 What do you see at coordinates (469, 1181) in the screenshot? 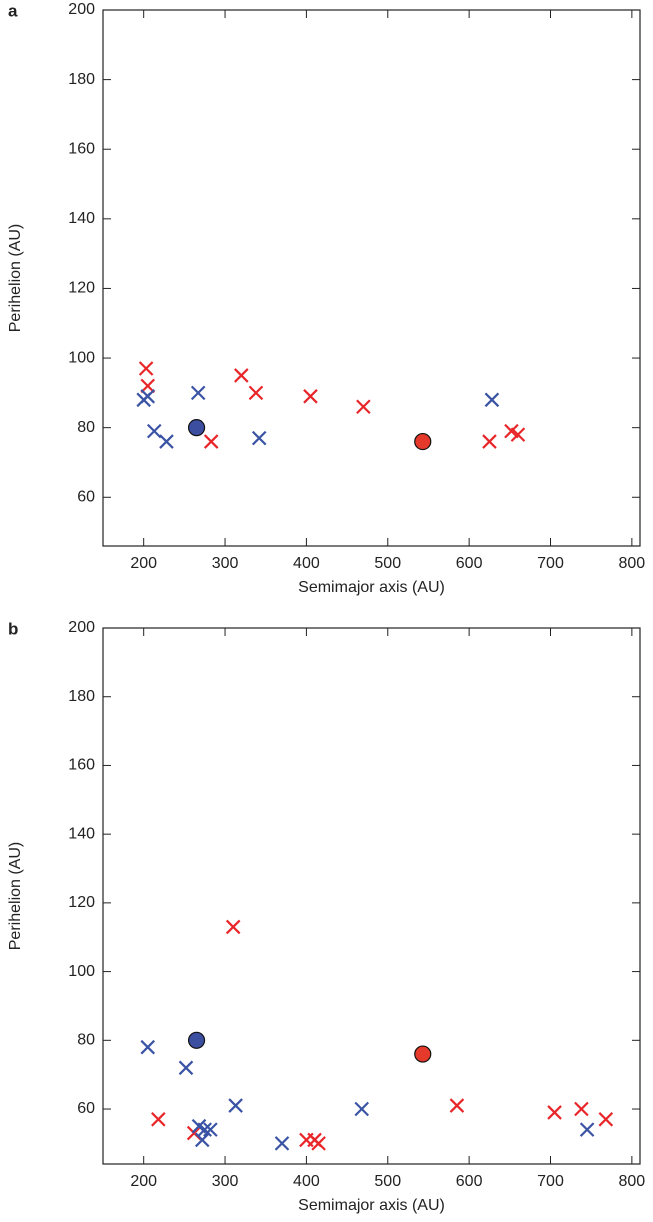
I see `x-tick-label: 600` at bounding box center [469, 1181].